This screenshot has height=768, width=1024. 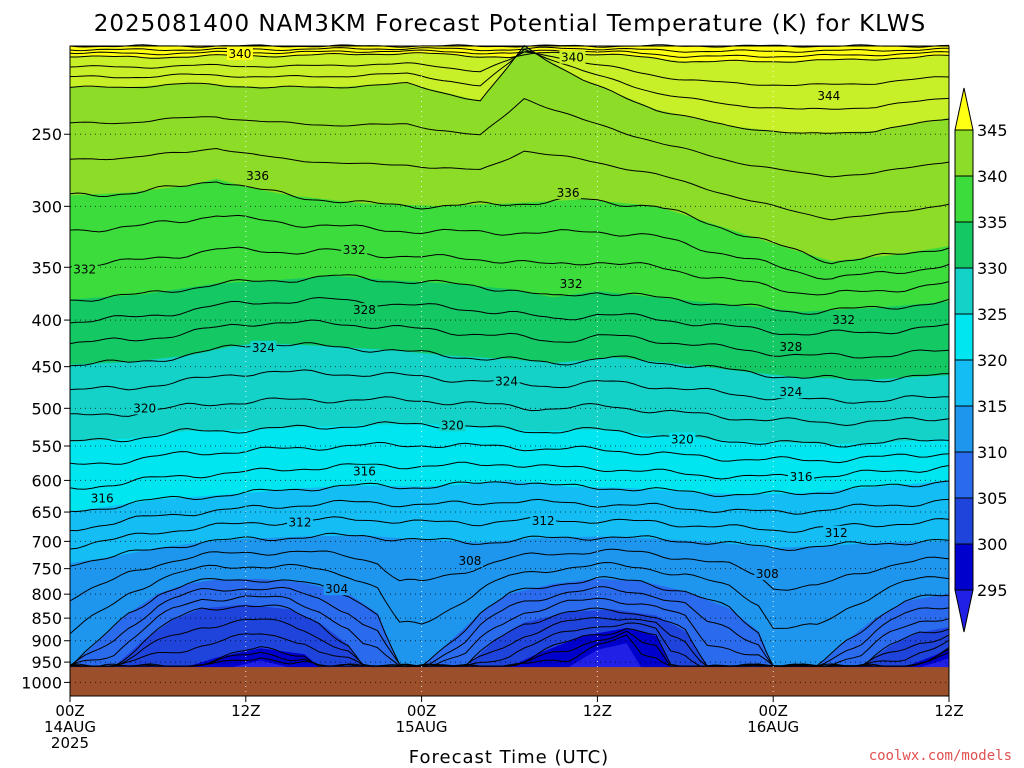 I want to click on contour-label-text: 336, so click(x=257, y=176).